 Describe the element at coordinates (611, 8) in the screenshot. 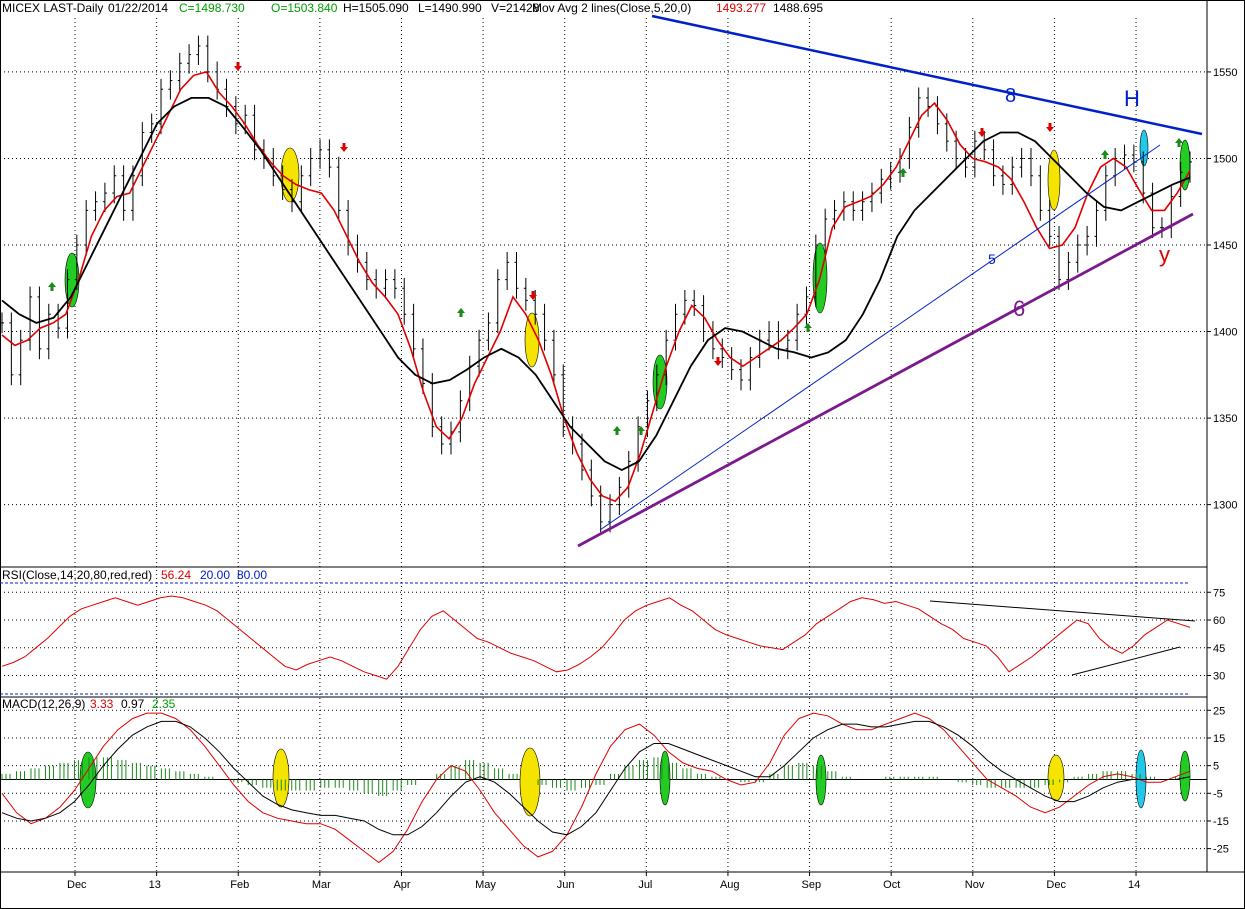

I see `header-ma-label: Mov Avg 2 lines(Close,5,20,0)` at that location.